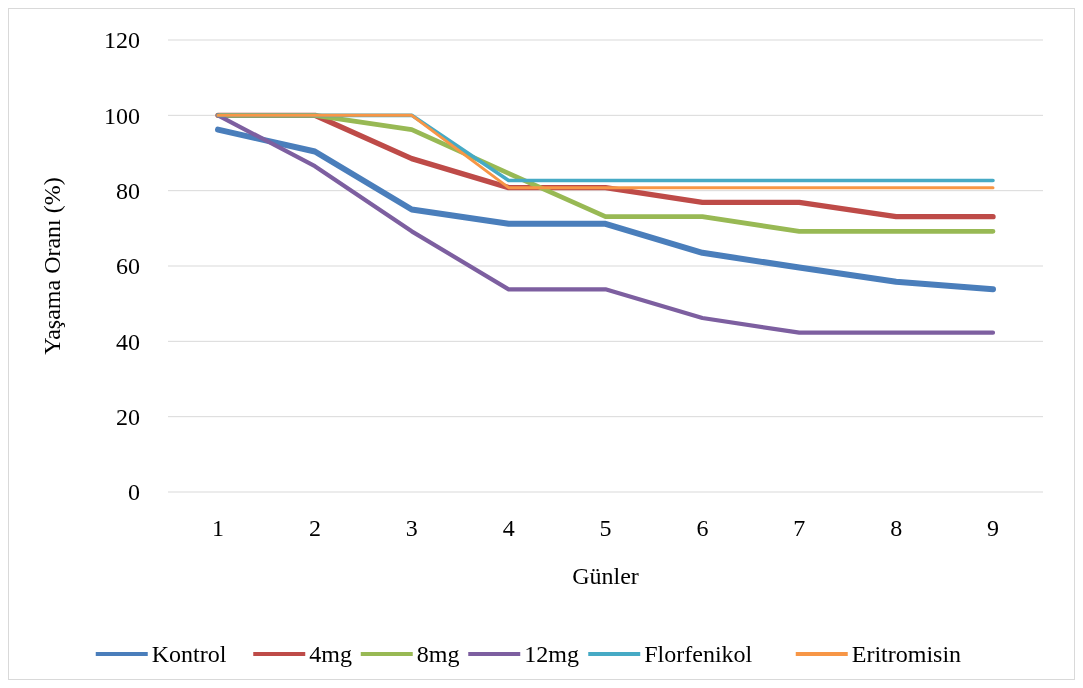 The height and width of the screenshot is (688, 1083). I want to click on x-tick-label: 5, so click(605, 528).